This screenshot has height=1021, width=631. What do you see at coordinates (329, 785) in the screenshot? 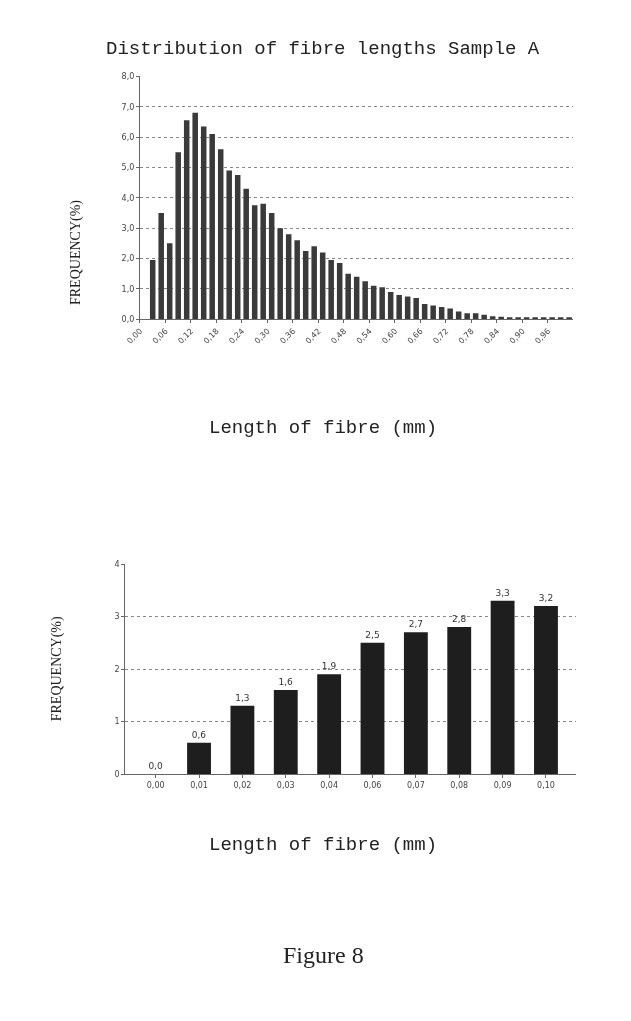
I see `x-tick-label: 0,04` at bounding box center [329, 785].